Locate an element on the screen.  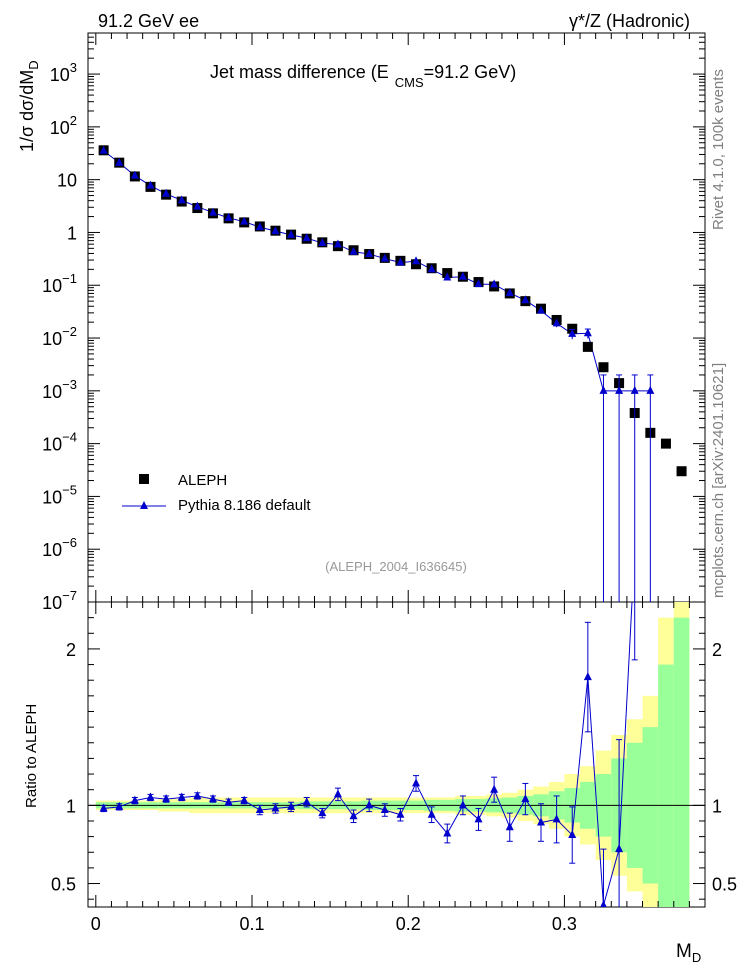
lower-y-tick-label-left: 2 is located at coordinates (71, 650).